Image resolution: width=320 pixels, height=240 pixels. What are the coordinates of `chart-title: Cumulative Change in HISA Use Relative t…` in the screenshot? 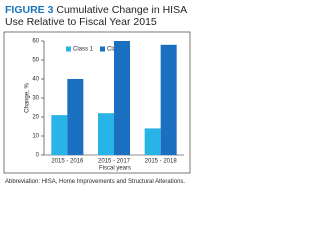 It's located at (96, 16).